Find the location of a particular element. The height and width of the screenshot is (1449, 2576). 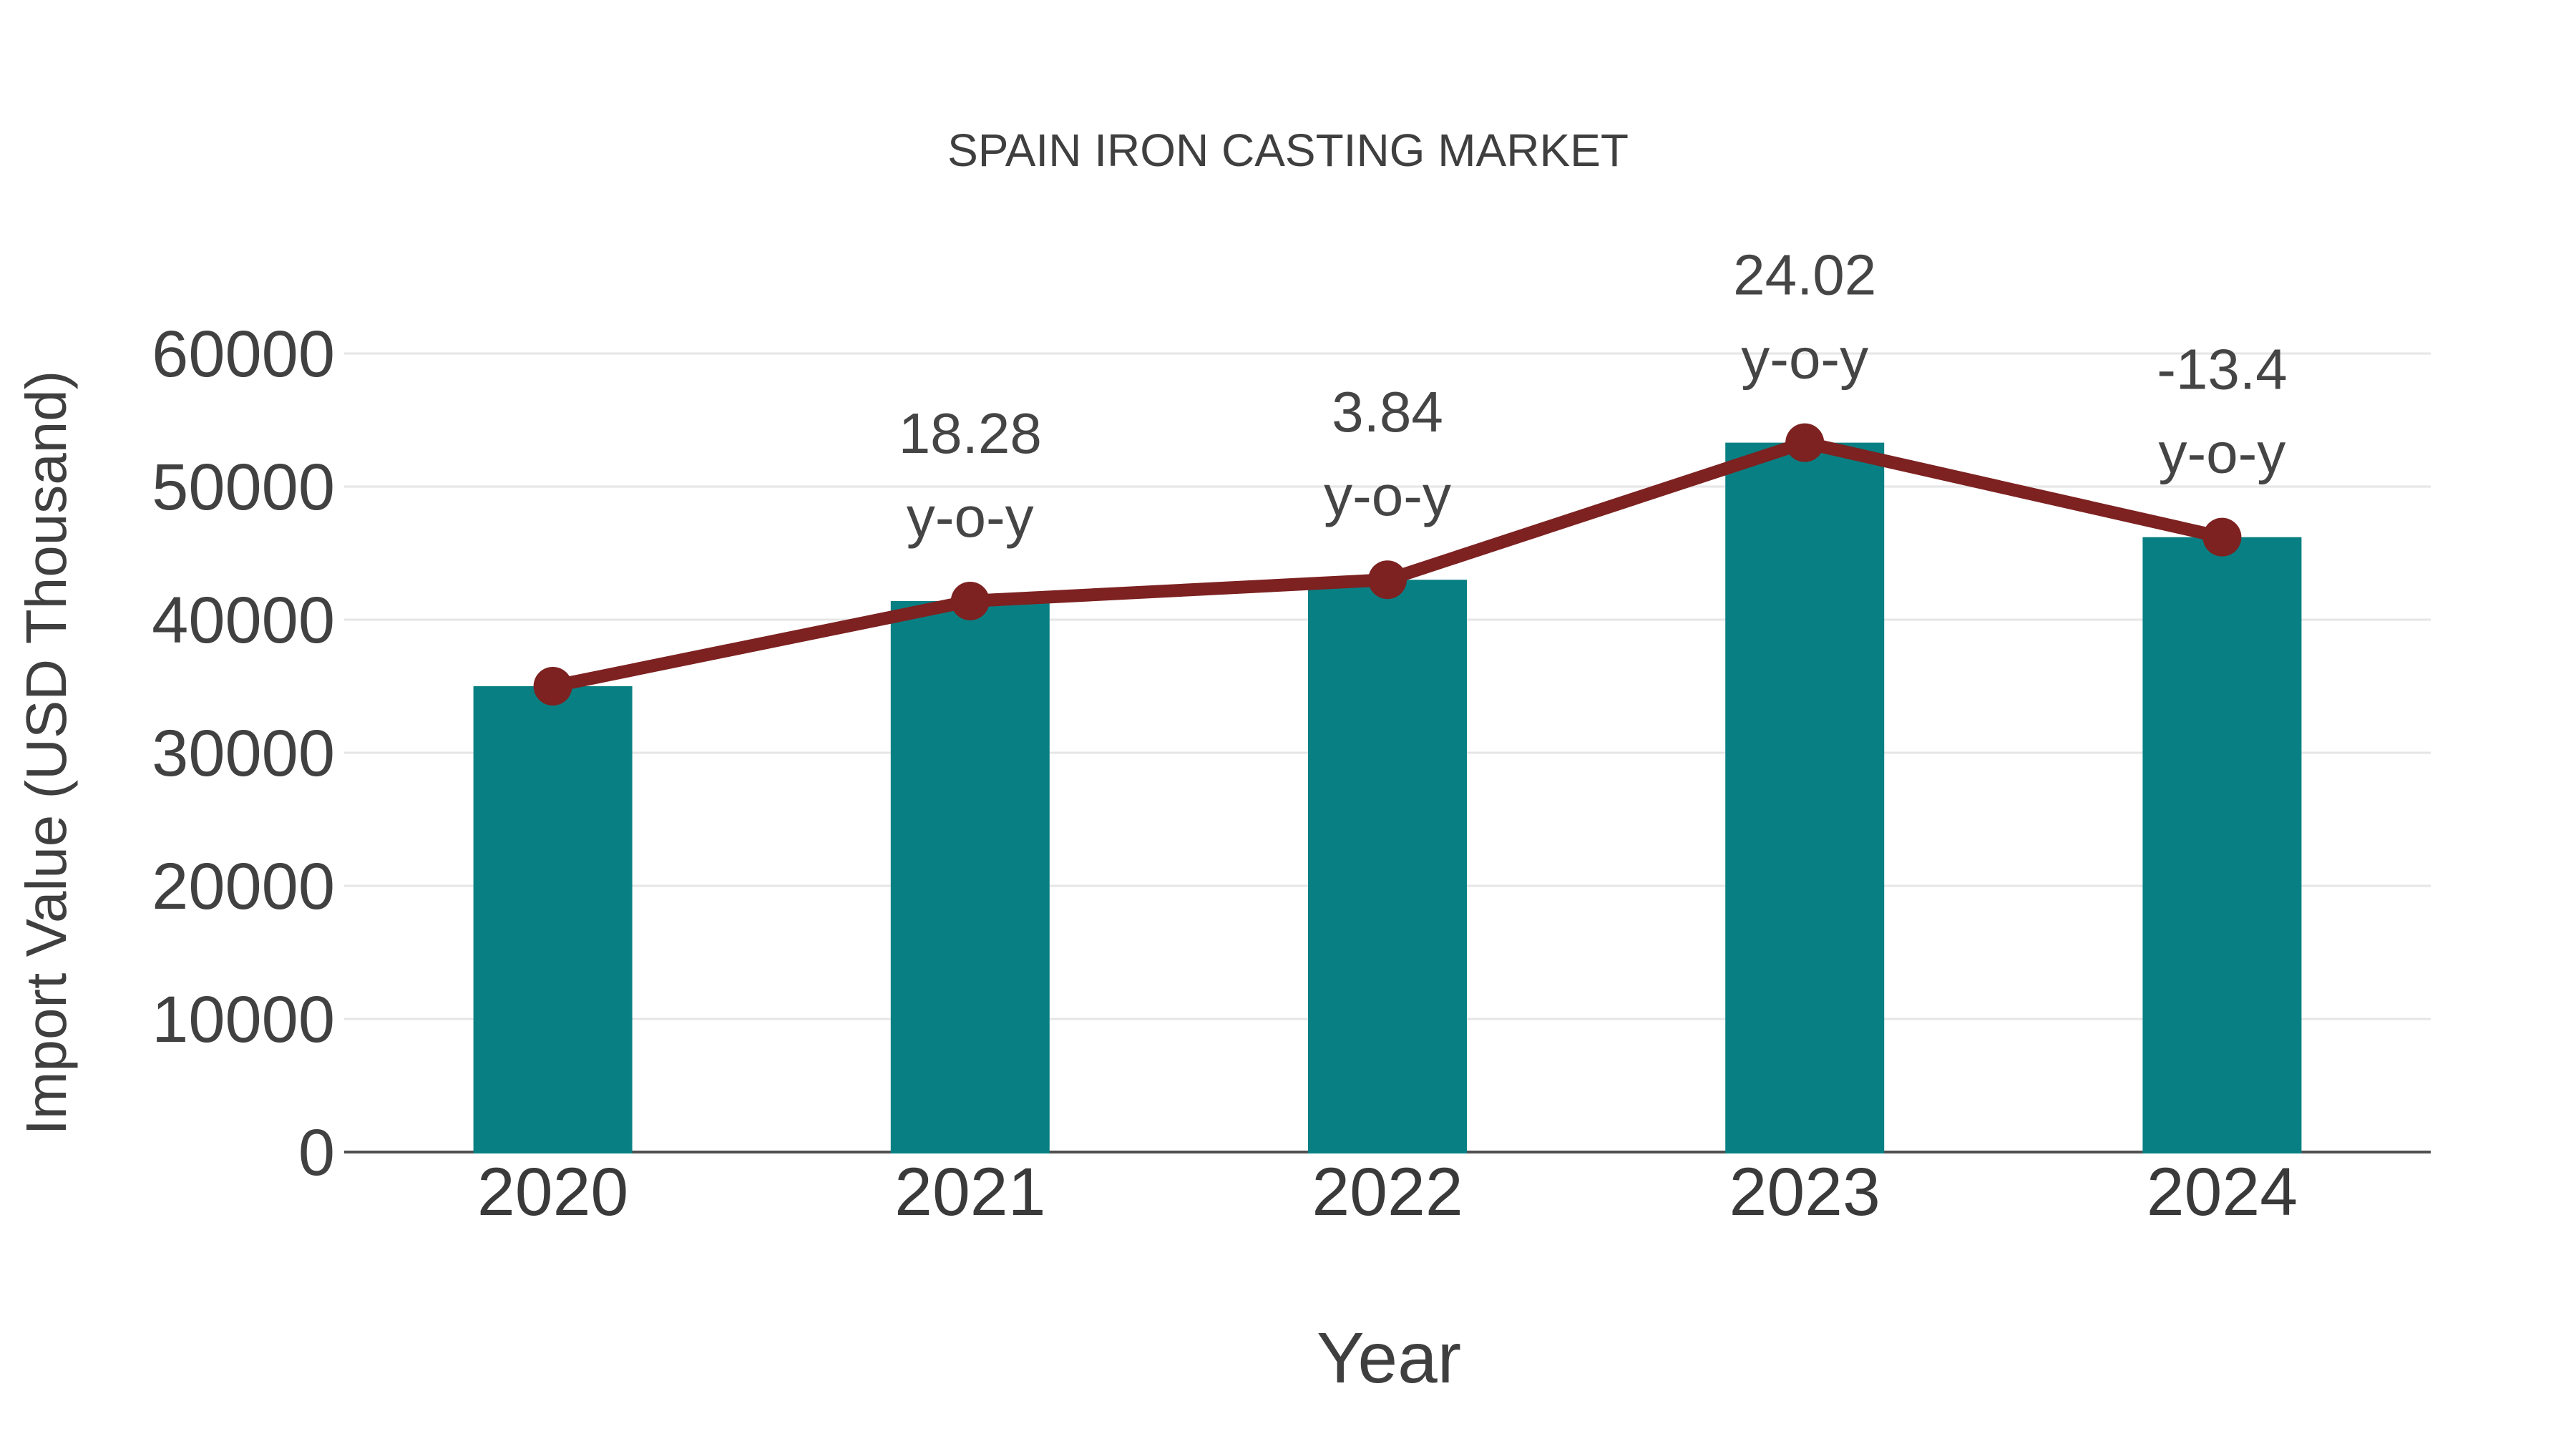

annotation-unit-2024: y-o-y is located at coordinates (2222, 453).